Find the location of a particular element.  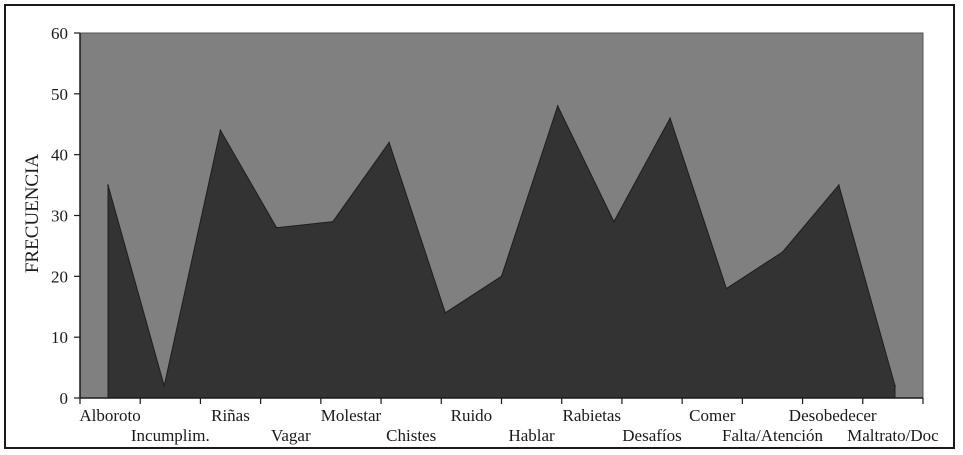

y-tick-labels: 0 10 20 30 40 50 60 is located at coordinates (59, 216).